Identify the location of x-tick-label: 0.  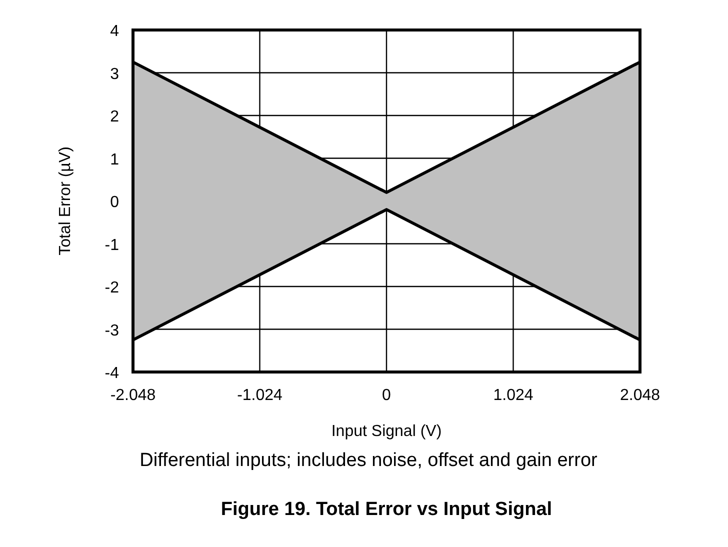
(387, 395).